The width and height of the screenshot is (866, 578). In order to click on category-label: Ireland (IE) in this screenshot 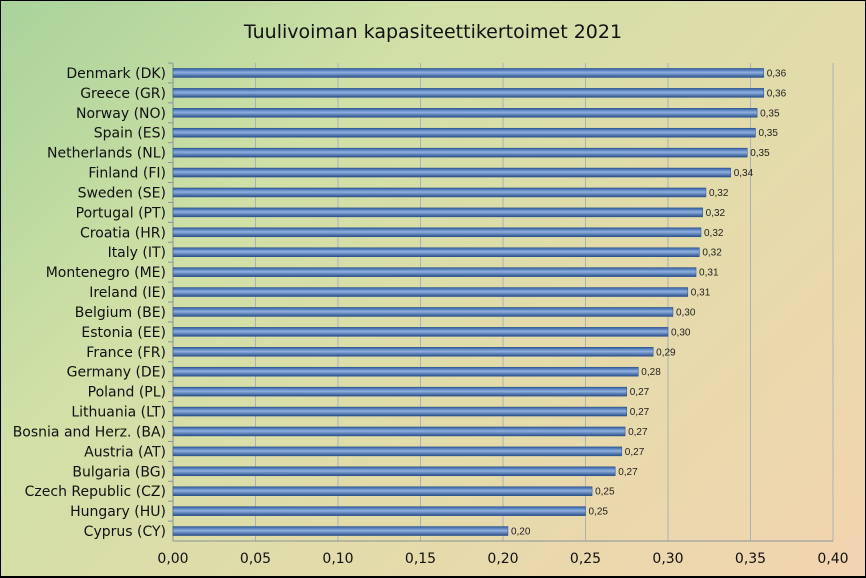, I will do `click(127, 293)`.